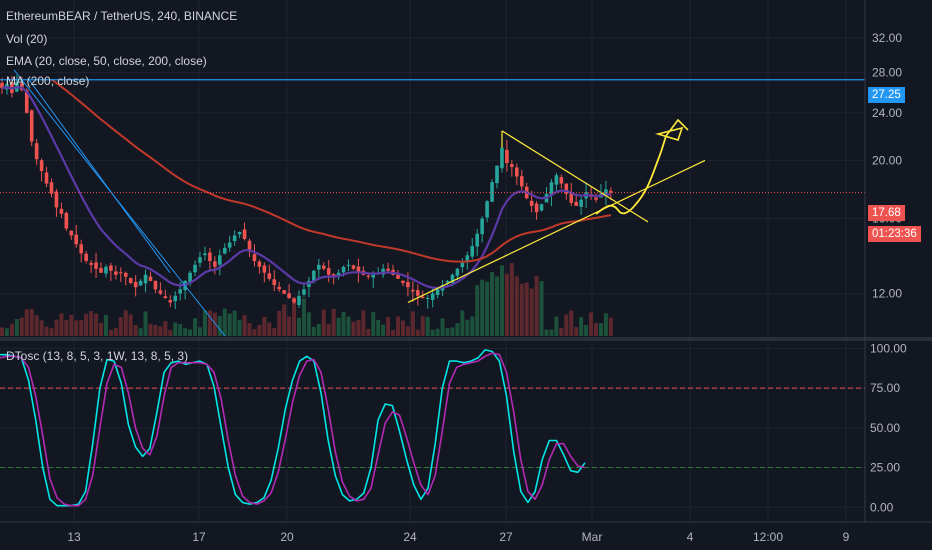 The width and height of the screenshot is (932, 550). I want to click on time-tick-label: 27, so click(506, 537).